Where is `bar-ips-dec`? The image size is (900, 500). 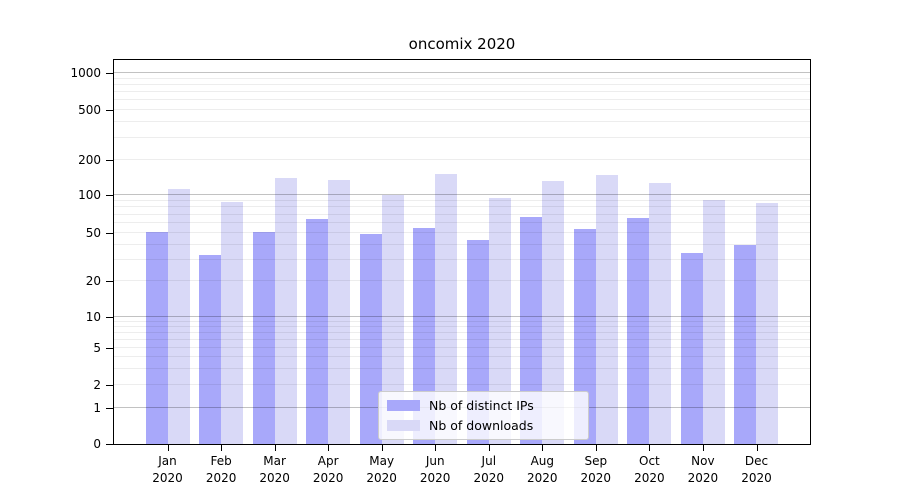
bar-ips-dec is located at coordinates (745, 344).